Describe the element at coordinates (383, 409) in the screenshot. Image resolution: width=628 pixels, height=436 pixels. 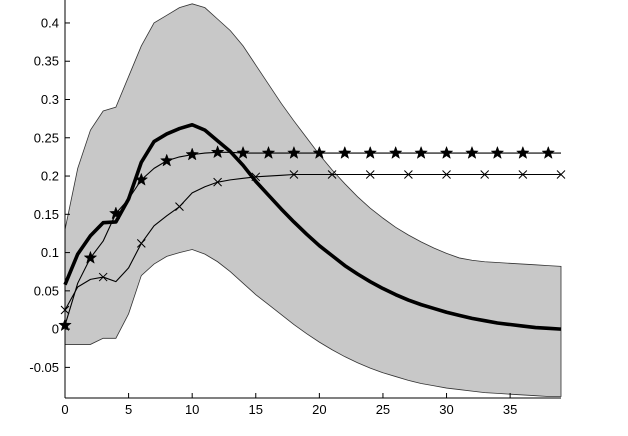
I see `x-tick-label: 25` at that location.